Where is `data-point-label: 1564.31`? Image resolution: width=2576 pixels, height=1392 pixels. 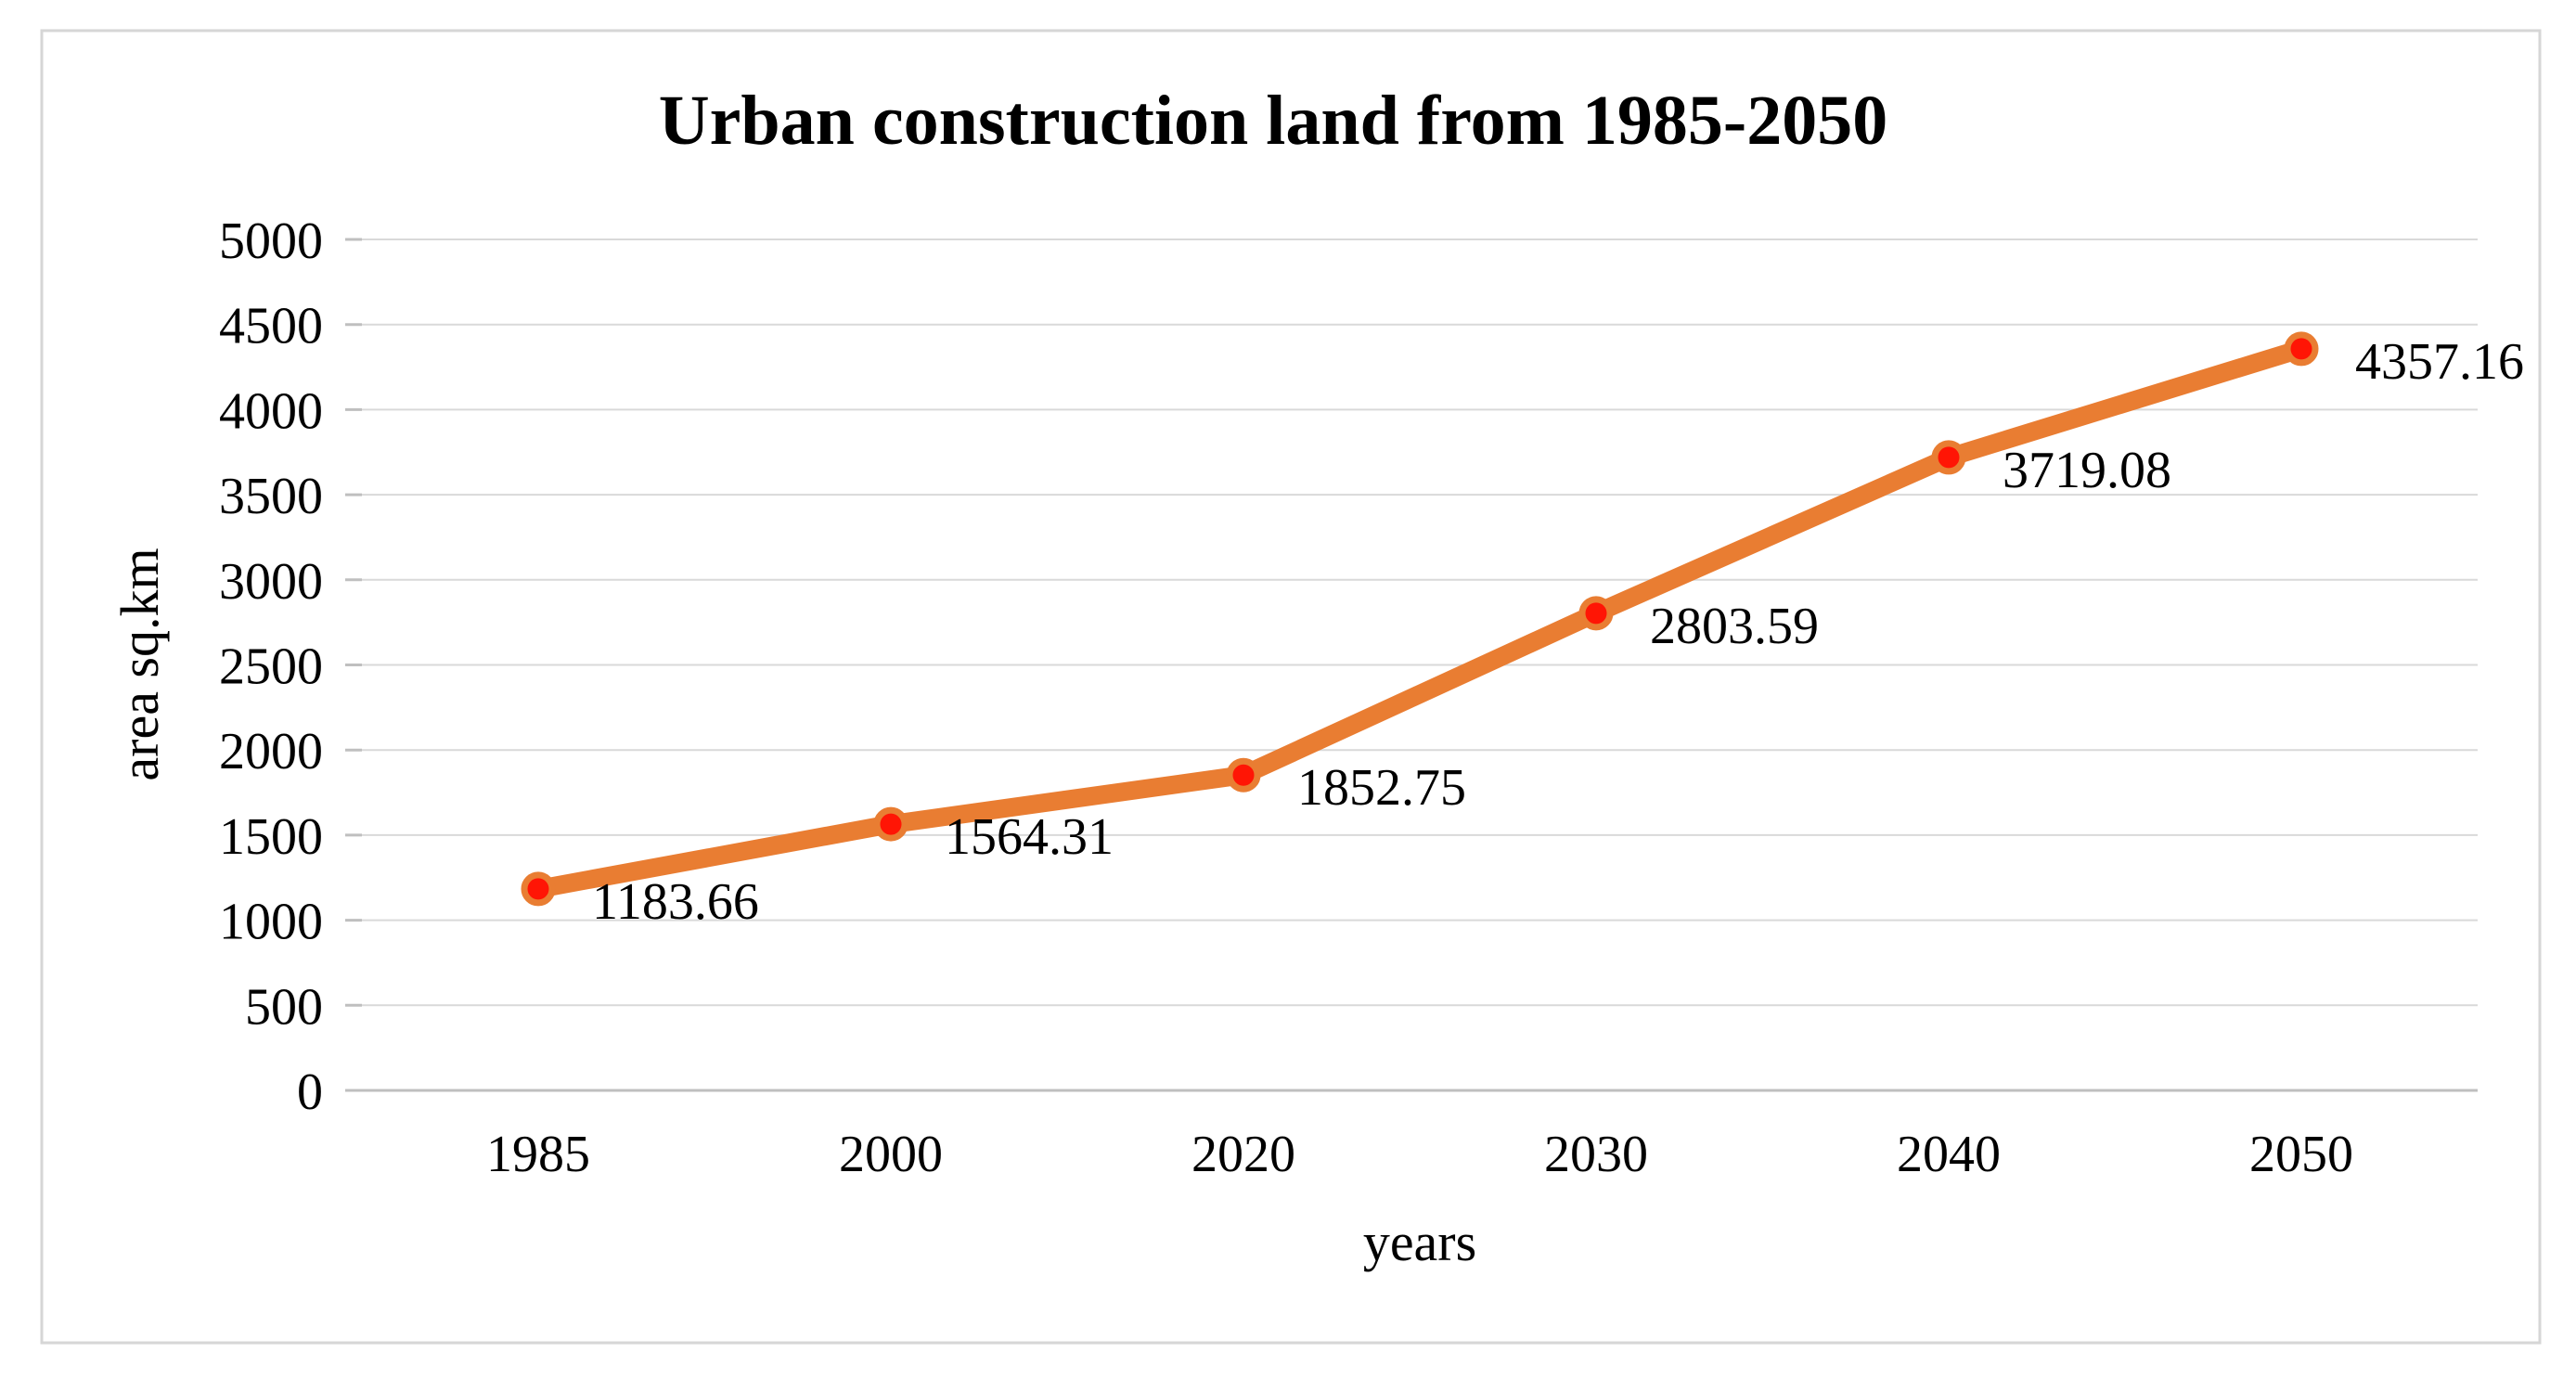 data-point-label: 1564.31 is located at coordinates (1030, 837).